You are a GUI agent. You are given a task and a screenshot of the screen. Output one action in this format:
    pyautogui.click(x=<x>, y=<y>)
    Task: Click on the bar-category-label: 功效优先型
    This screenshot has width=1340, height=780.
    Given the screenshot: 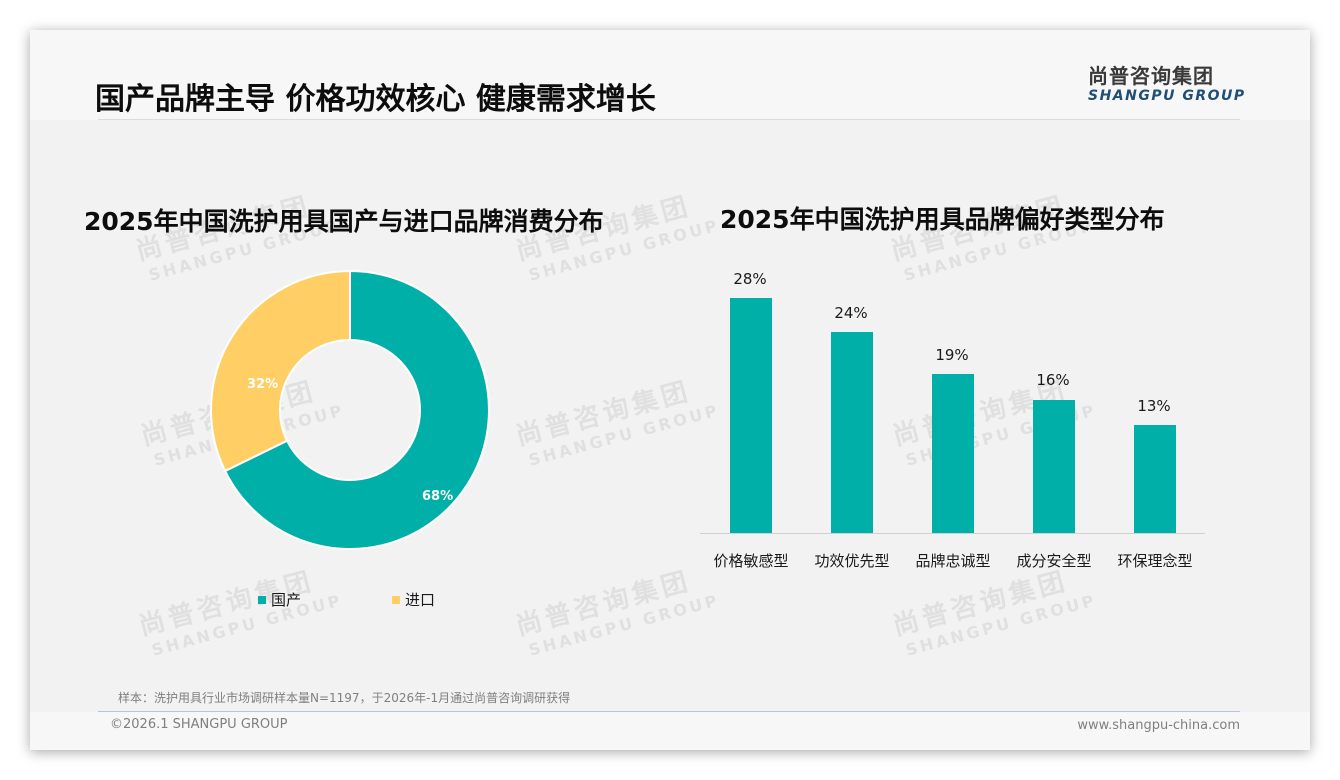 What is the action you would take?
    pyautogui.click(x=852, y=561)
    